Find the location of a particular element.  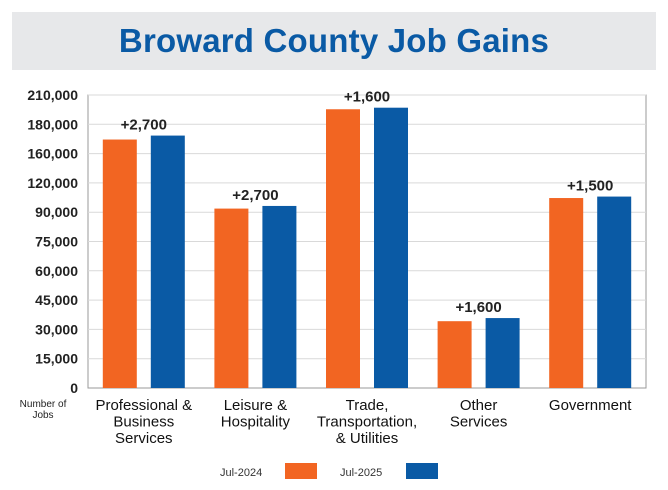

y-tick-label: 45,000 is located at coordinates (56, 300).